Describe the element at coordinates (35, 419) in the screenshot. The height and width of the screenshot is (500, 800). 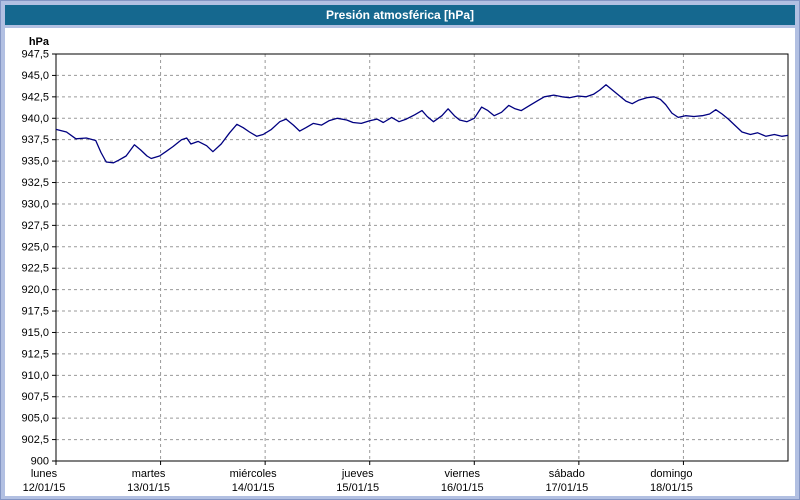
I see `y-tick-label: 905,0` at that location.